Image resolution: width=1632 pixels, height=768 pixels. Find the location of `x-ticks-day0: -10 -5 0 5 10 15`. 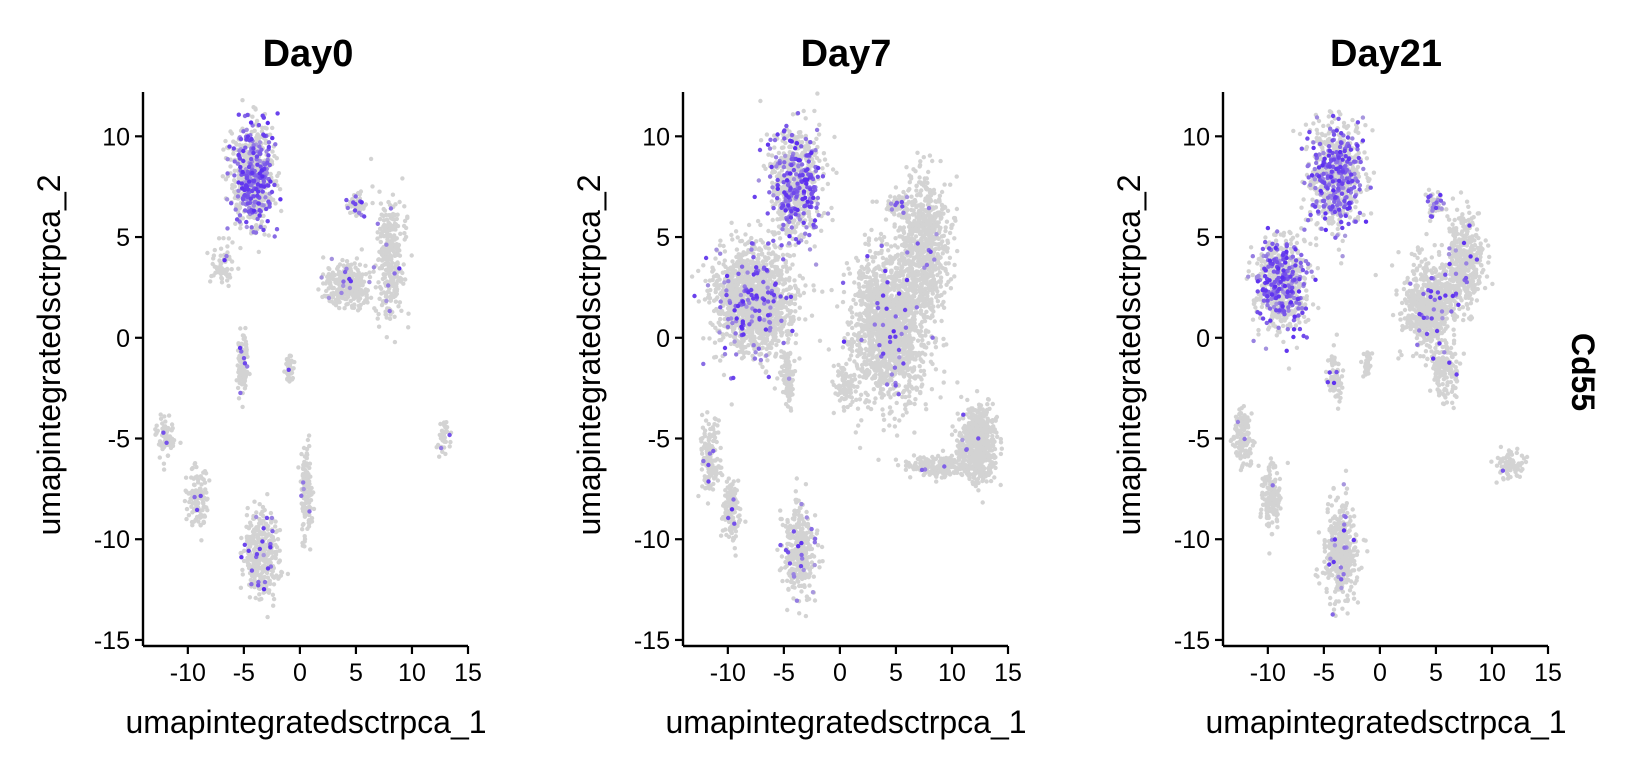

x-ticks-day0: -10 -5 0 5 10 15 is located at coordinates (326, 666).